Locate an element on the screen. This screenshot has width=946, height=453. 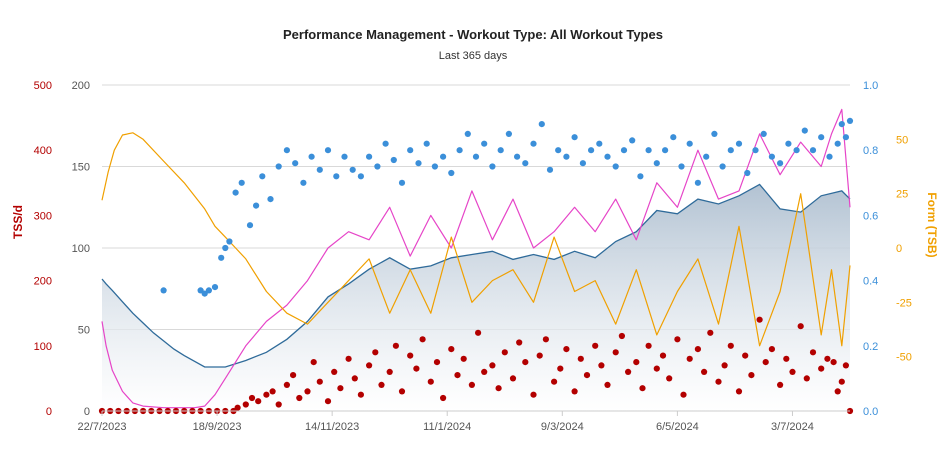
left-inner-tick-label: 50 is located at coordinates (84, 331).